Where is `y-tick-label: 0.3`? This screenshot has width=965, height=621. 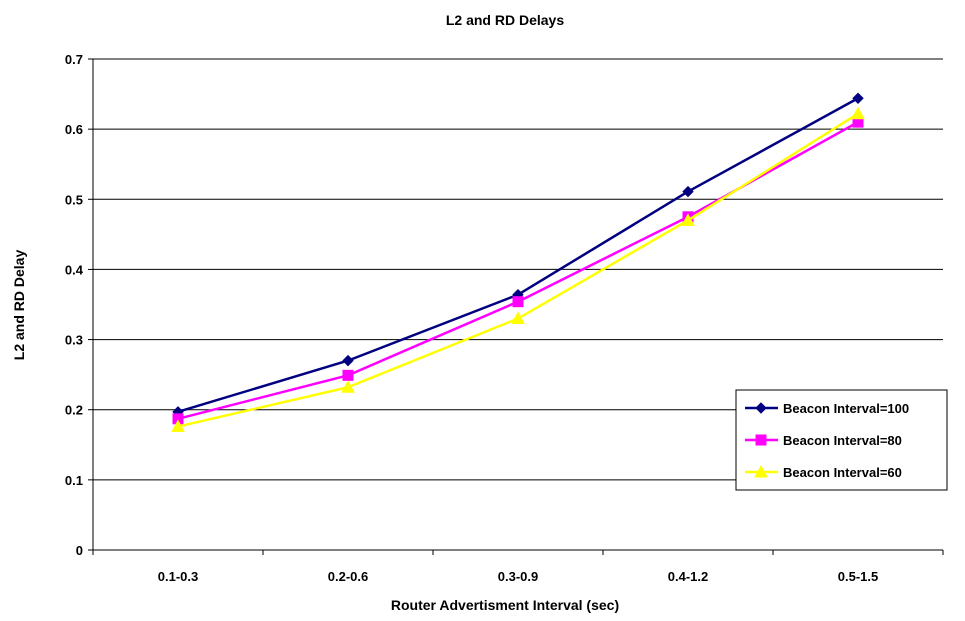 y-tick-label: 0.3 is located at coordinates (74, 340).